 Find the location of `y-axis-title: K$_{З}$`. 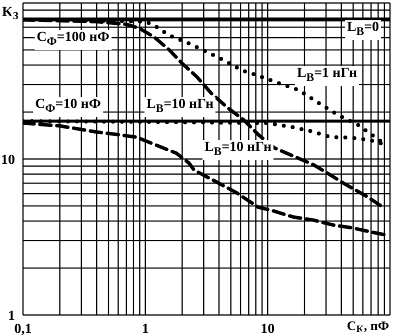

y-axis-title: K$_{З}$ is located at coordinates (10, 13).